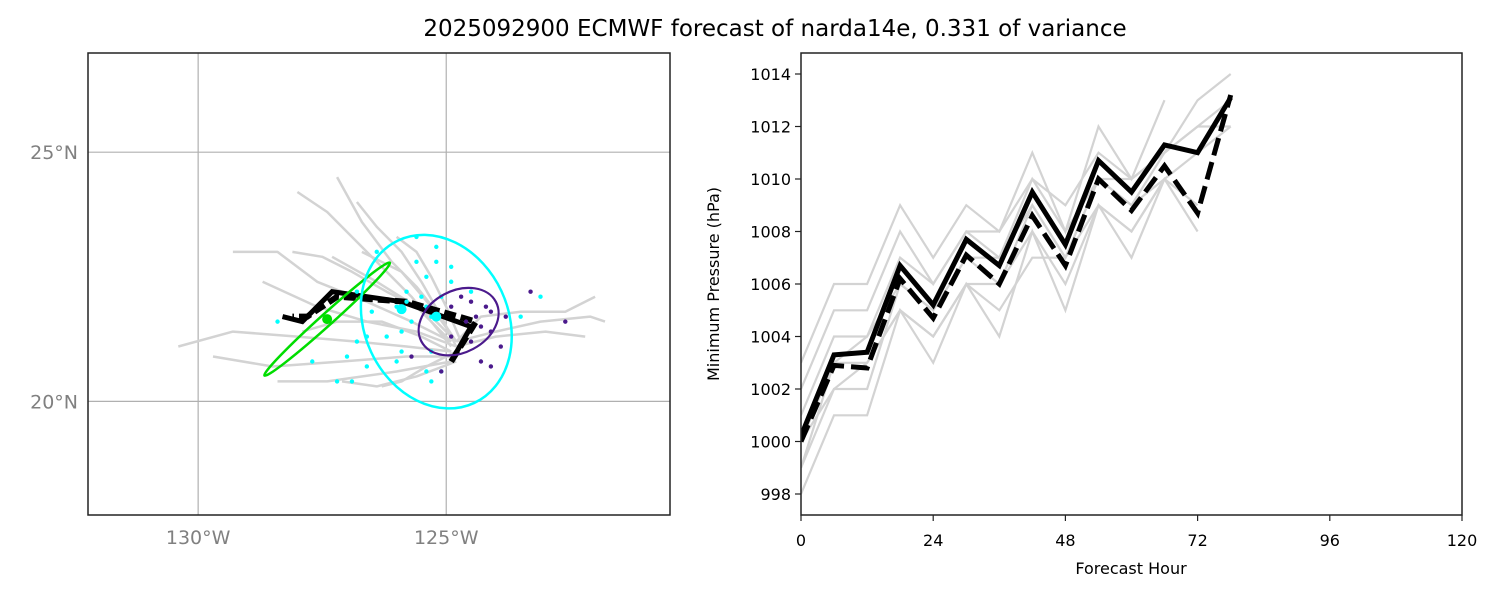 This screenshot has width=1496, height=593. I want to click on green-ellipse, so click(327, 319).